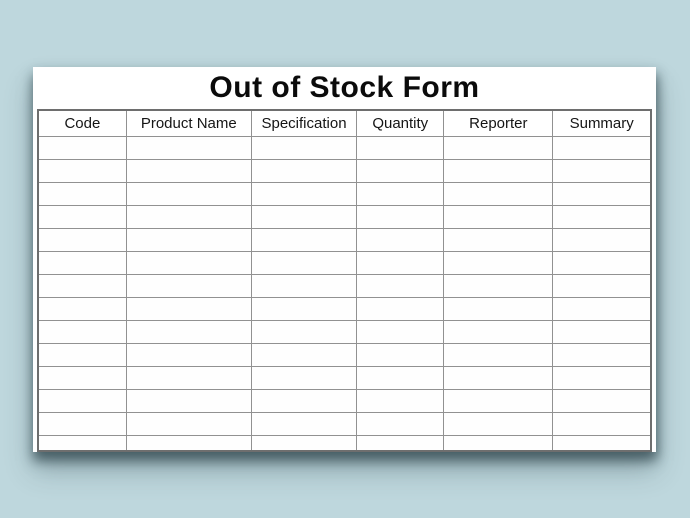  I want to click on column-header-reporter: Reporter, so click(498, 123).